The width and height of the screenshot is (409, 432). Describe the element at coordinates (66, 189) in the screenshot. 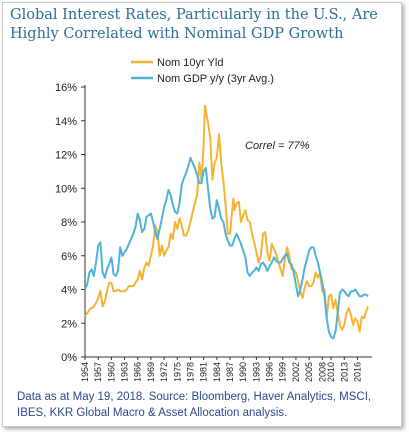

I see `y-tick-label: 10%` at that location.